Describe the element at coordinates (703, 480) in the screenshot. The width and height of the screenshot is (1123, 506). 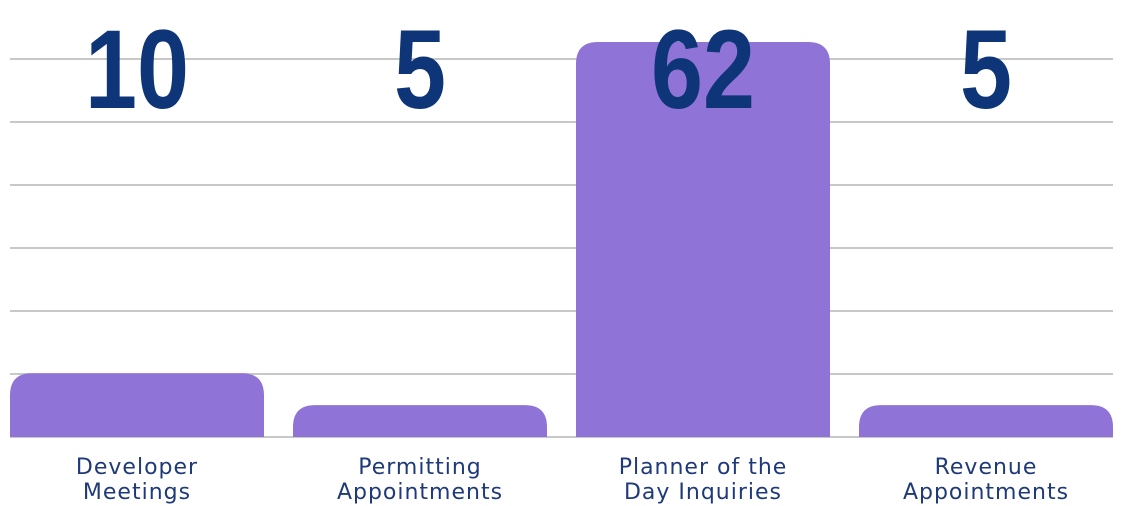
I see `category-label: Planner of the Day Inquiries` at that location.